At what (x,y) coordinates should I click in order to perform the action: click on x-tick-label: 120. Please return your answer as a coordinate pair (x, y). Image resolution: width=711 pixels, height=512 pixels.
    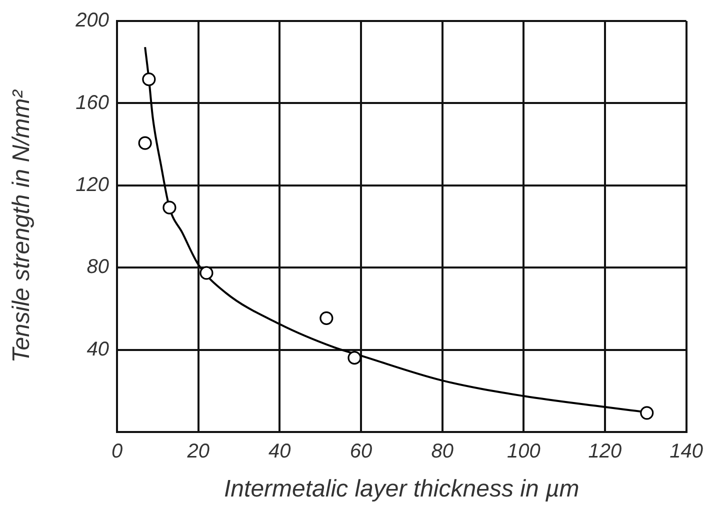
    Looking at the image, I should click on (605, 451).